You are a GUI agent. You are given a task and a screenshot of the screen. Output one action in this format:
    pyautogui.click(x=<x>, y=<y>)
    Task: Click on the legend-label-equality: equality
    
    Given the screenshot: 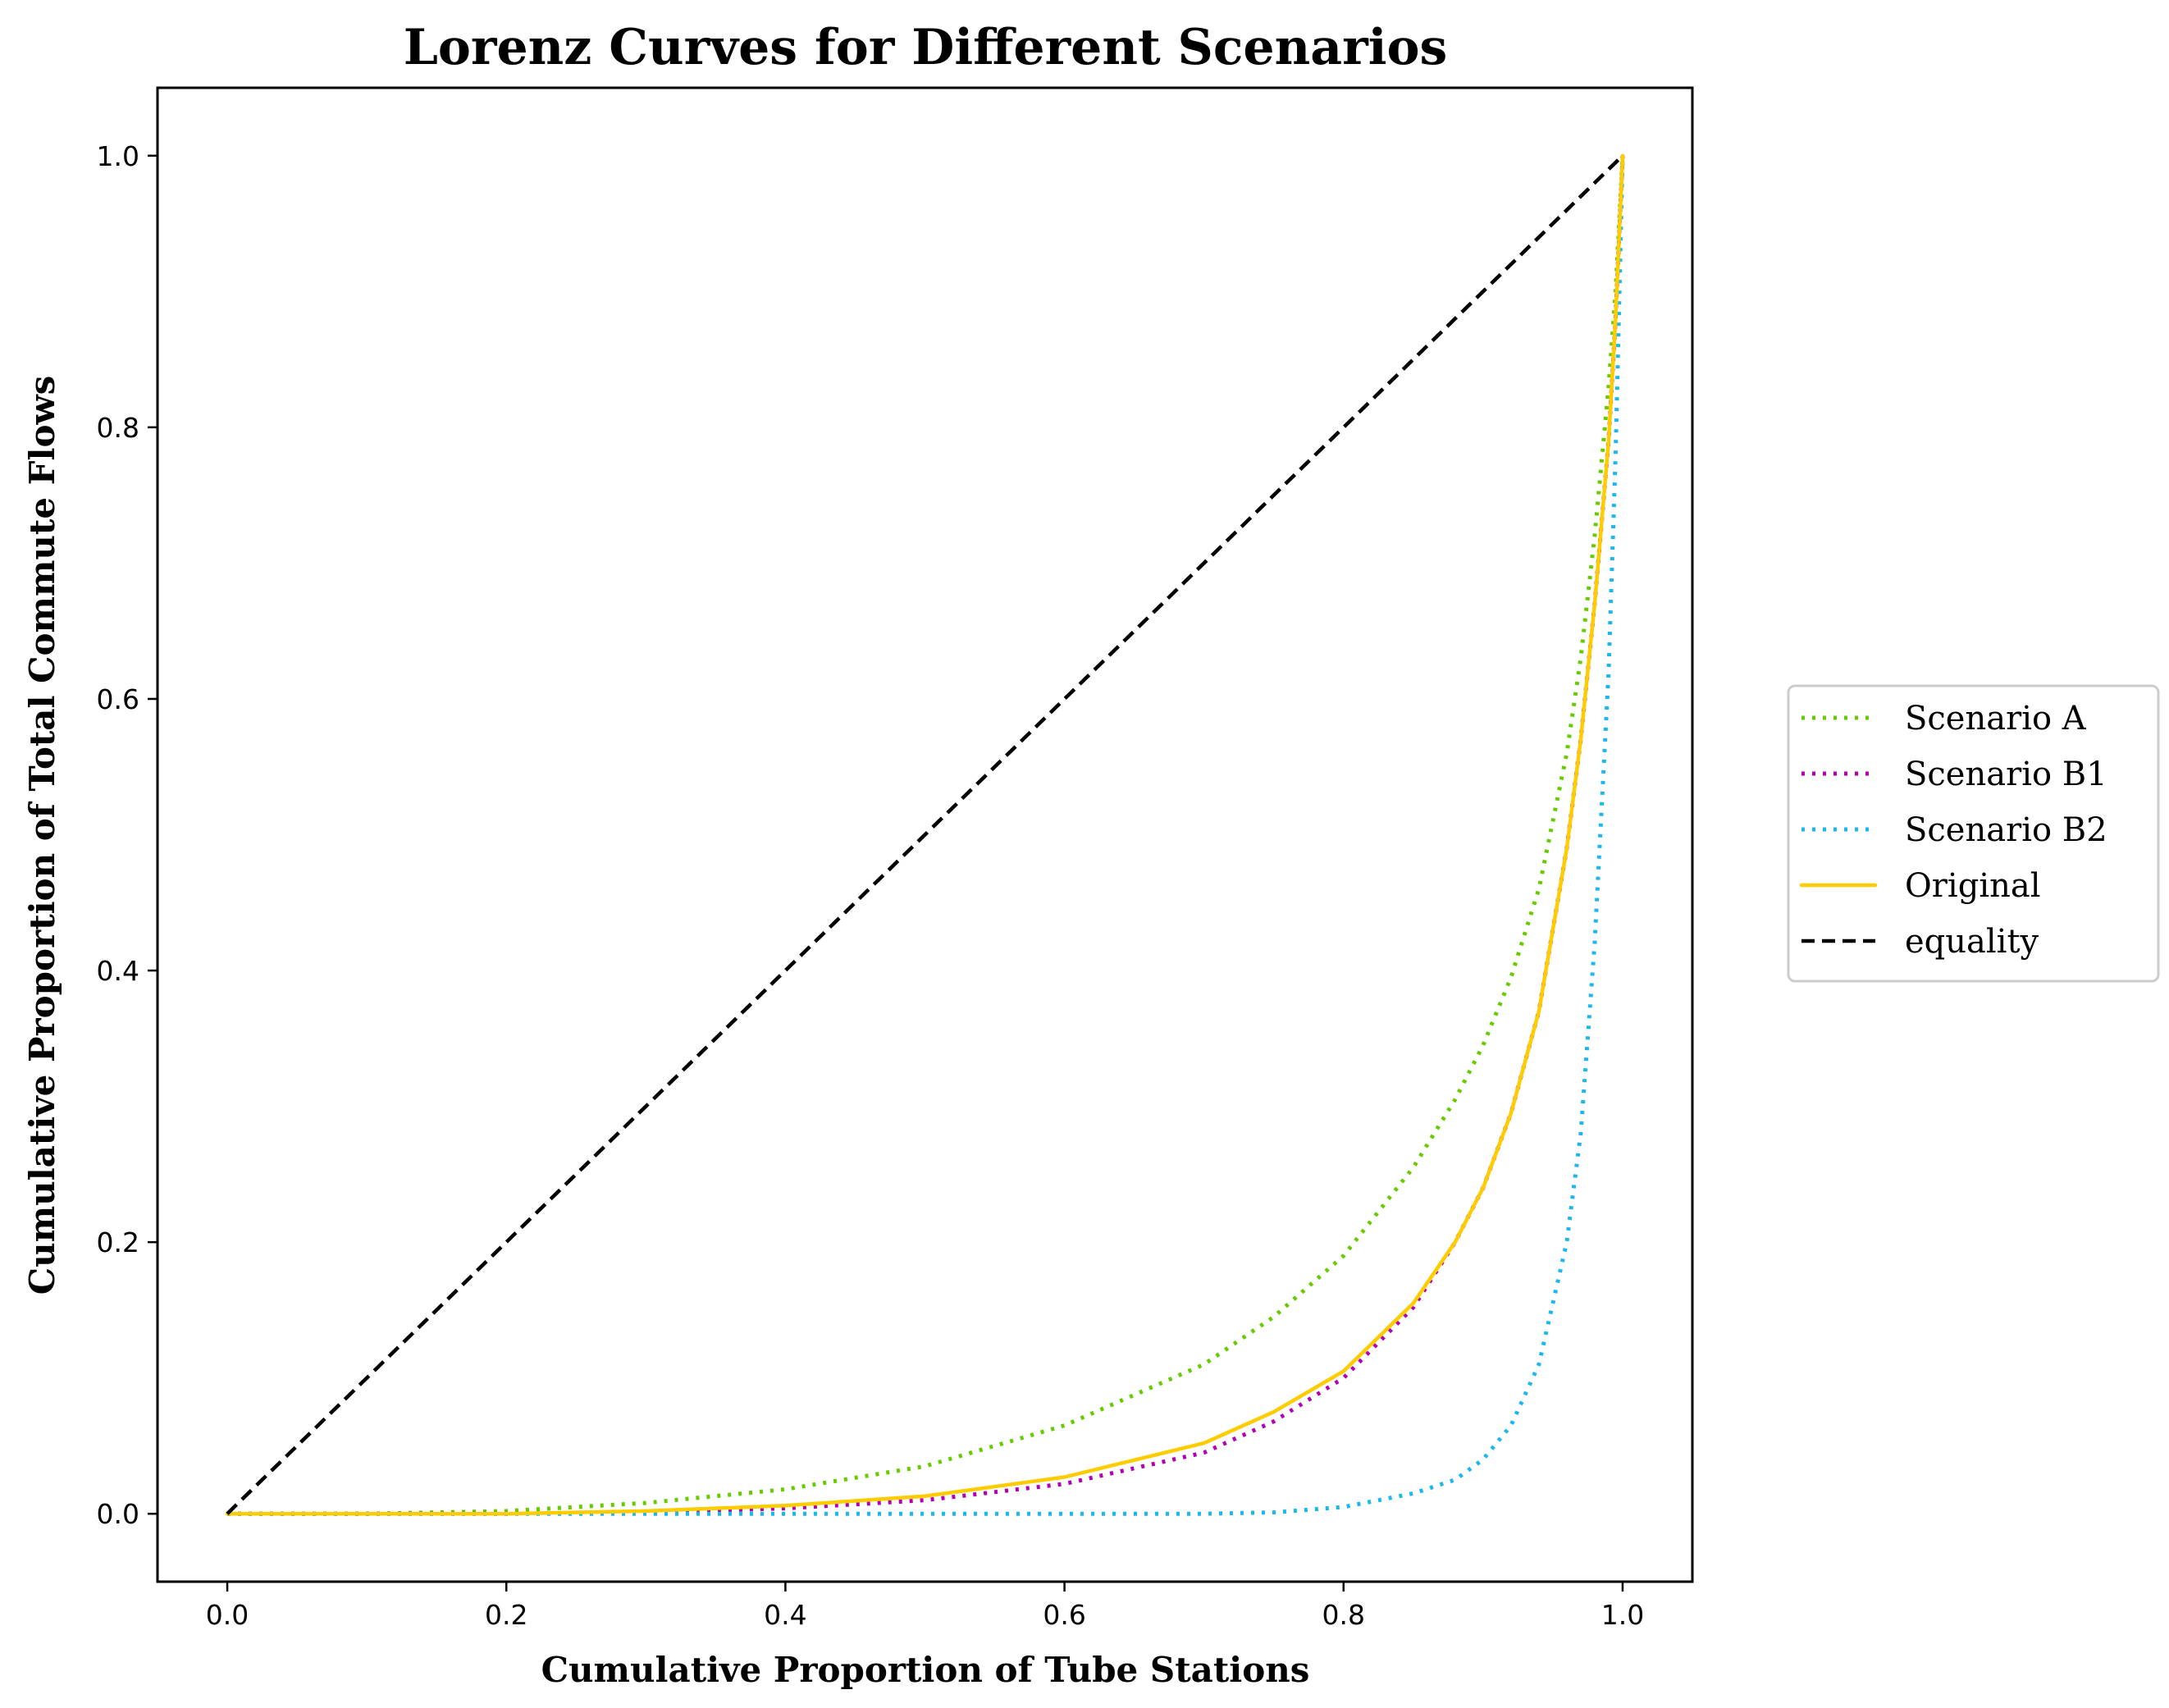 What is the action you would take?
    pyautogui.click(x=1972, y=942)
    